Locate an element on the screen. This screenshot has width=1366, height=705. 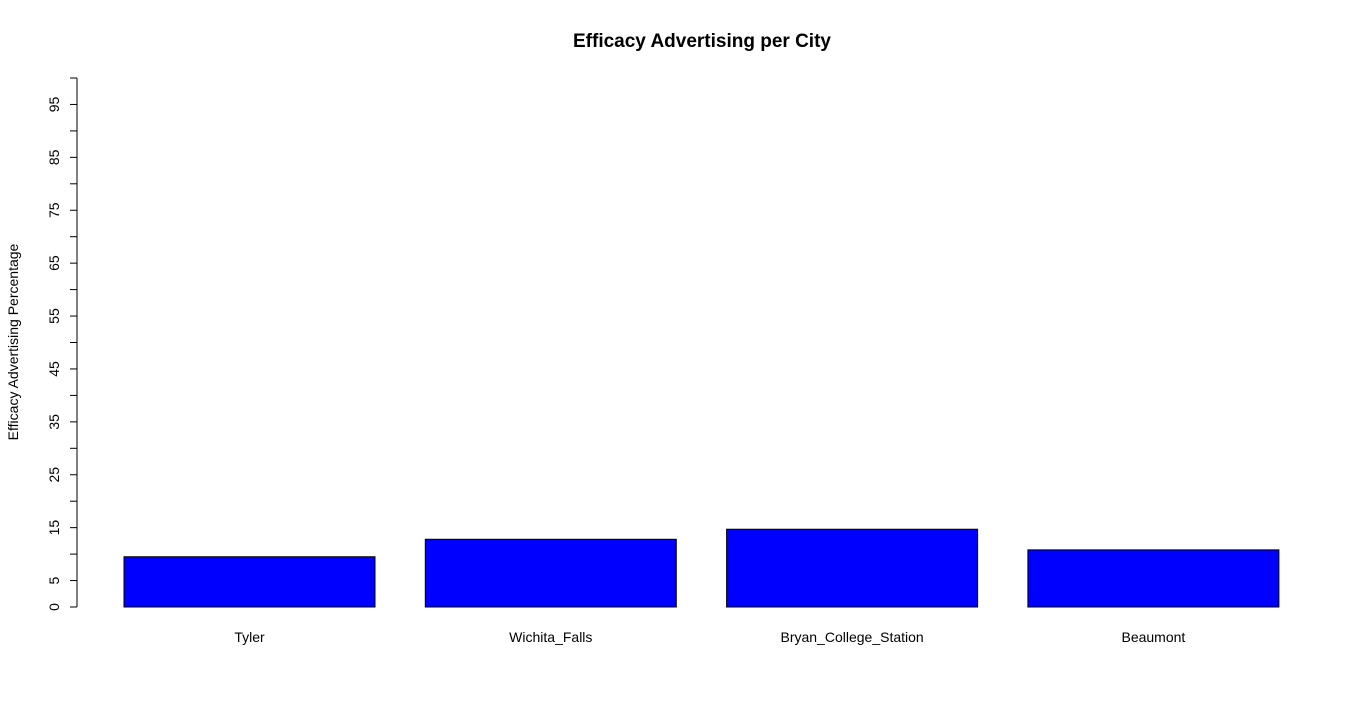
bar-tyler is located at coordinates (249, 582).